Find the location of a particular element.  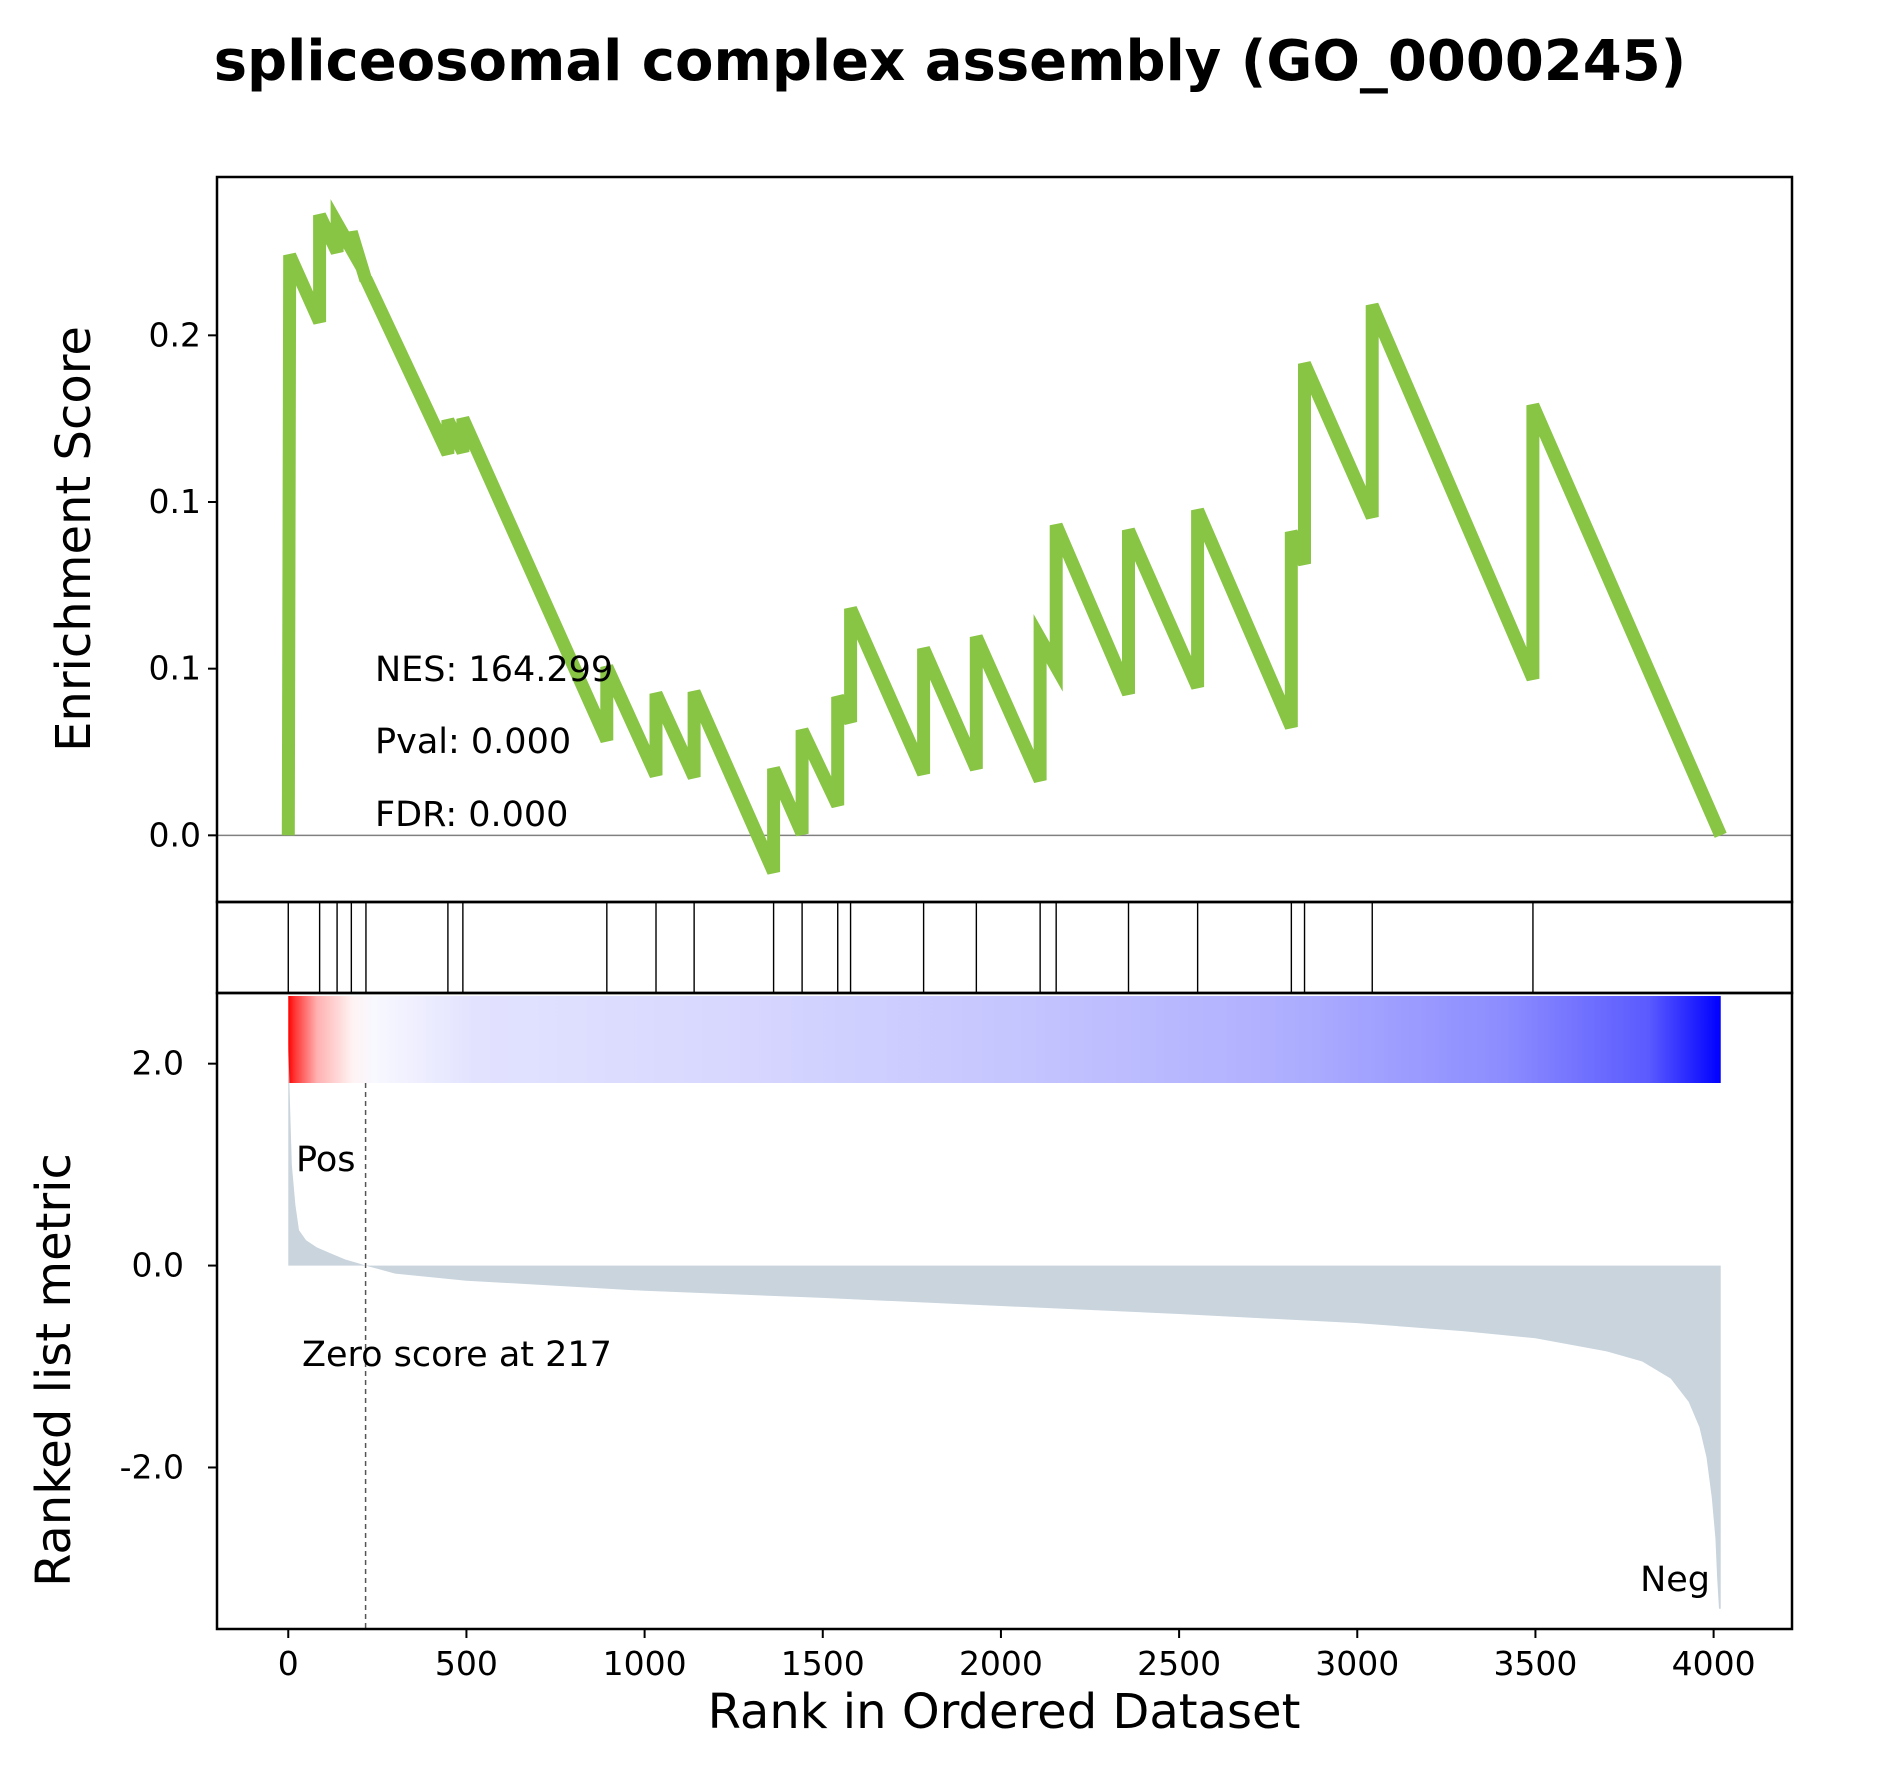

es-y-ticks: 0.0 0.1 0.1 0.2 is located at coordinates (183, 584).